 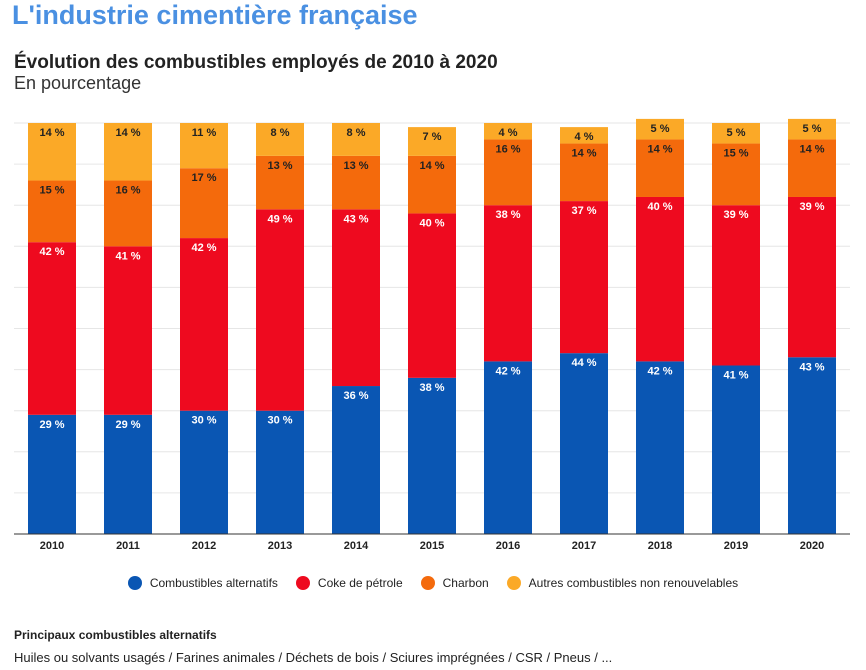 I want to click on legend-item-charbon: Charbon, so click(x=454, y=583).